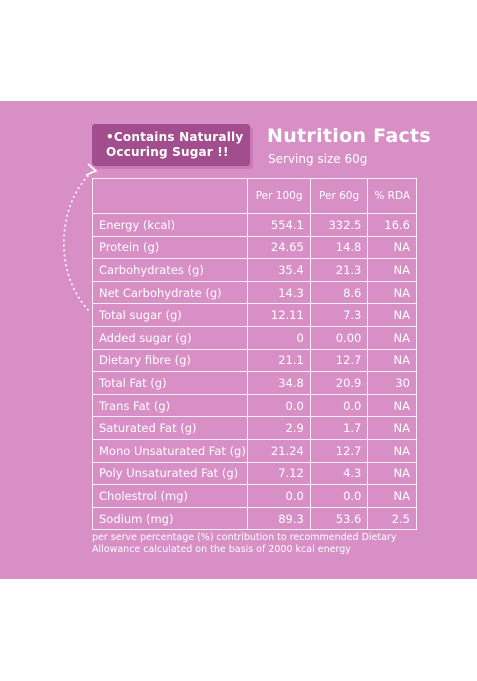 This screenshot has height=681, width=477. What do you see at coordinates (392, 518) in the screenshot?
I see `value-rda: 2.5` at bounding box center [392, 518].